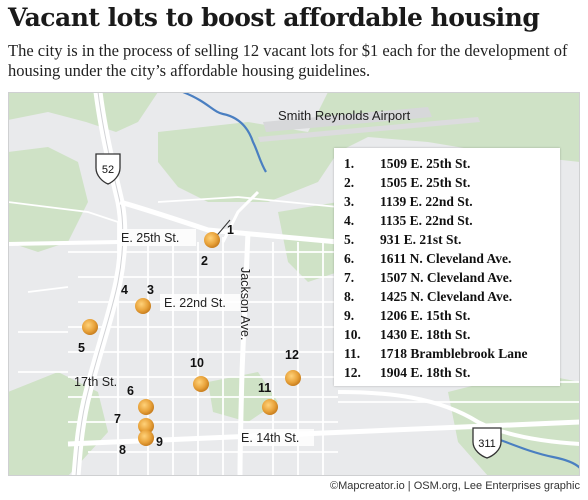  Describe the element at coordinates (352, 372) in the screenshot. I see `legend-num: 12.` at that location.